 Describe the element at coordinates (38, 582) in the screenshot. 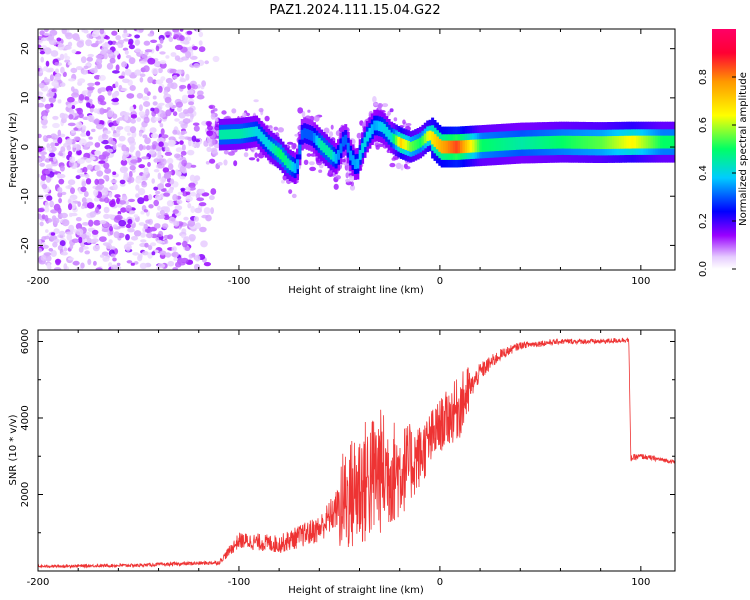

I see `x-tick-label: -200` at that location.